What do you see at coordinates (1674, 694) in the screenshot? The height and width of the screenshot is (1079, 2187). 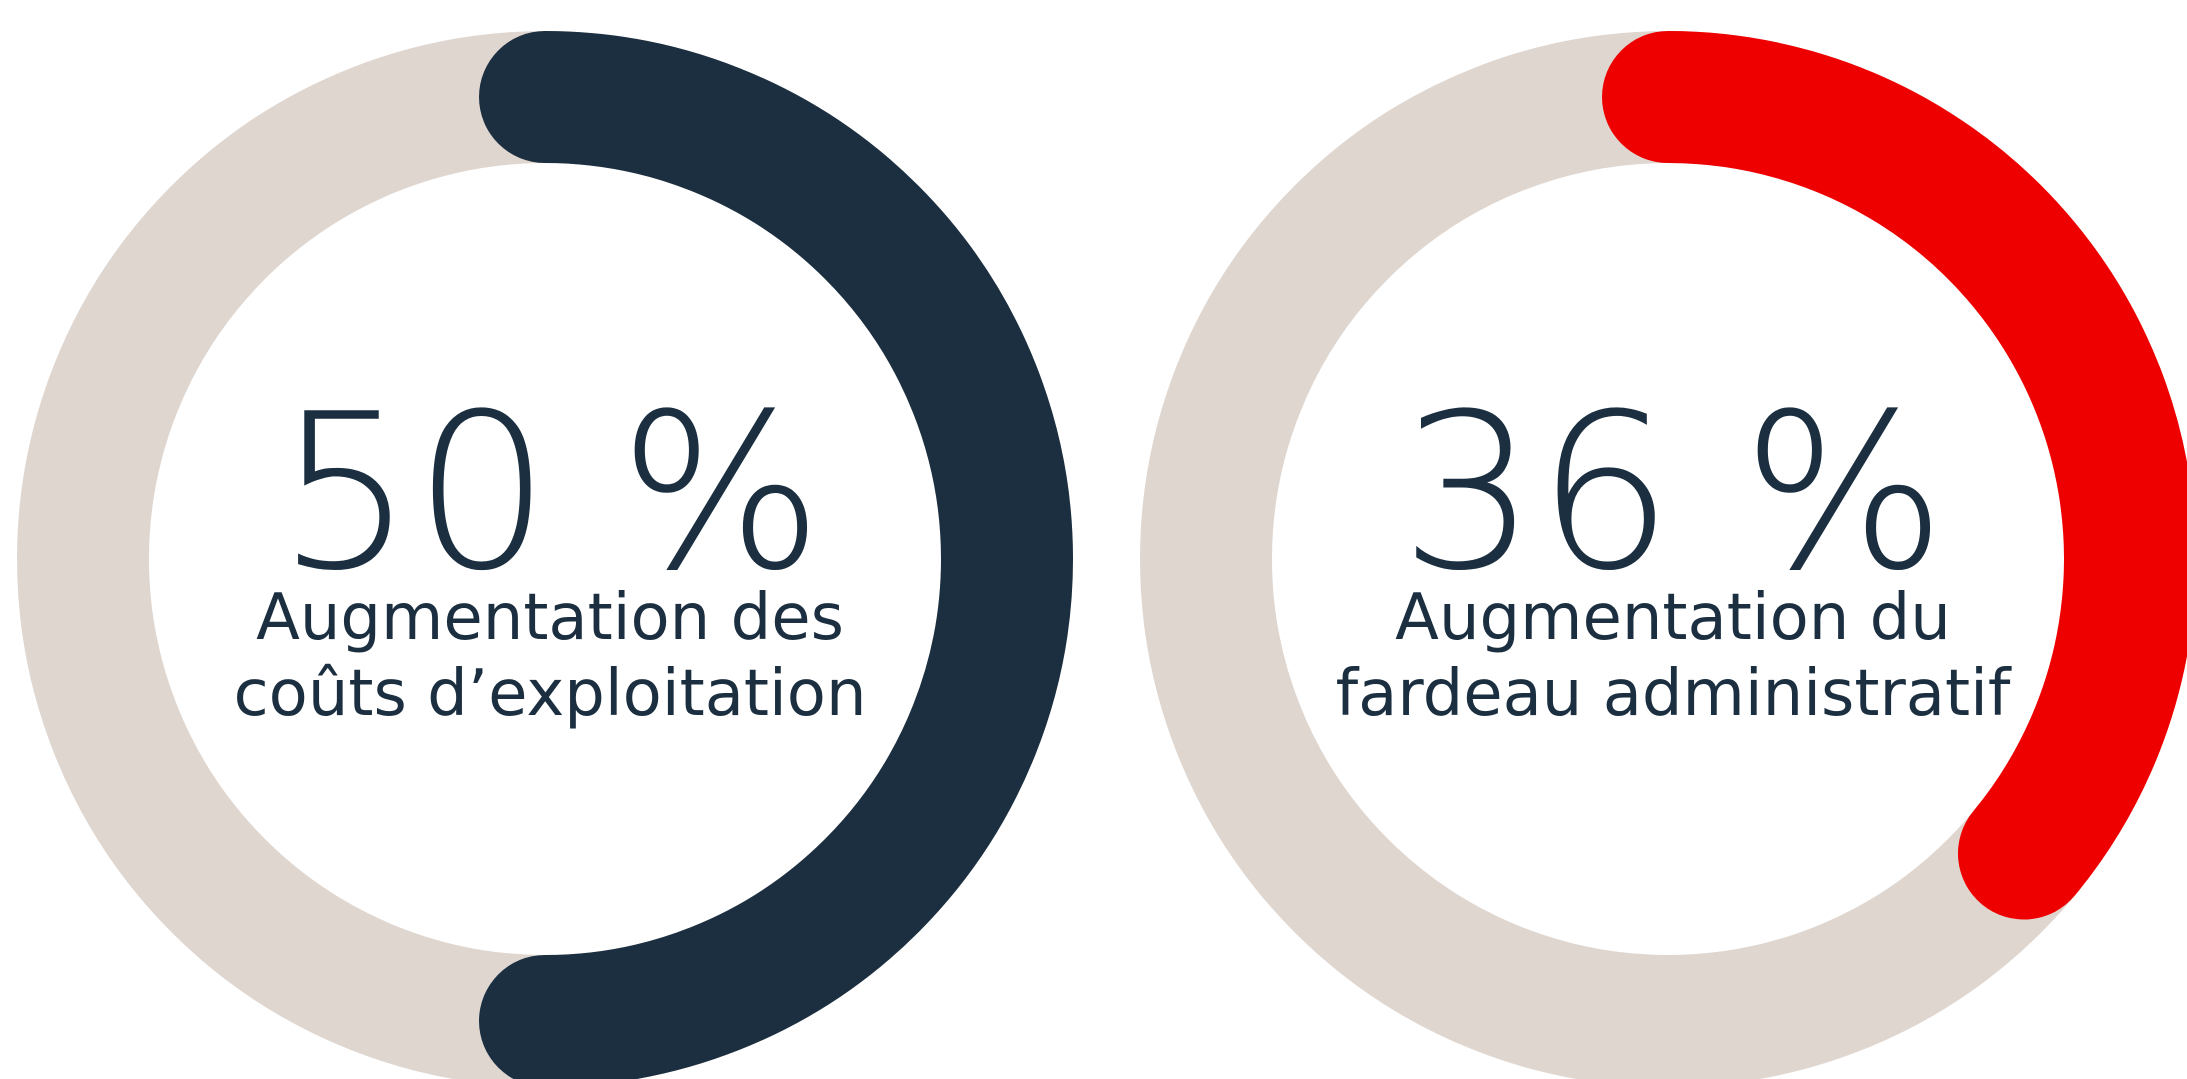 I see `caption: fardeau administratif` at bounding box center [1674, 694].